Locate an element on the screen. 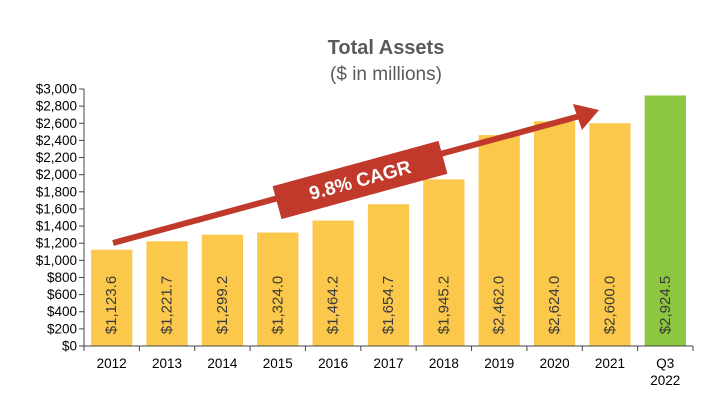 This screenshot has width=702, height=406. y-tick-label: $800 is located at coordinates (62, 277).